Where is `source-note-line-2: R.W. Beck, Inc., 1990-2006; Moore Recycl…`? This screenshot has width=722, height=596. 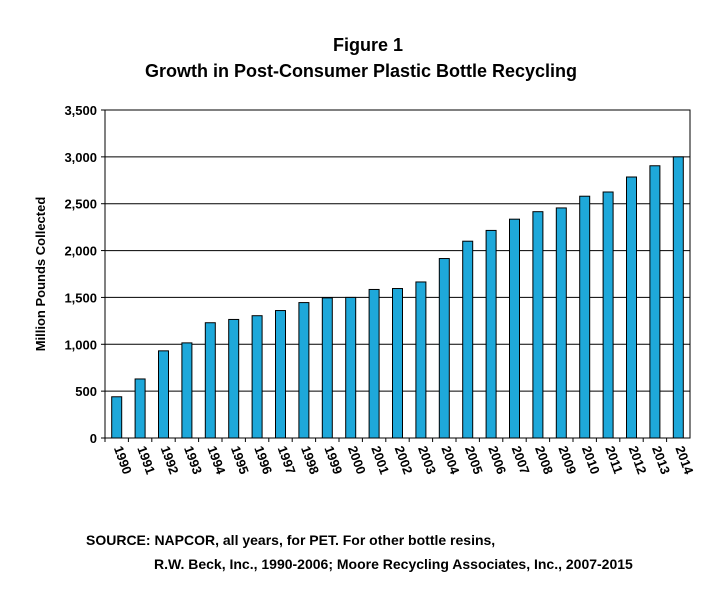
source-note-line-2: R.W. Beck, Inc., 1990-2006; Moore Recycl… is located at coordinates (393, 564).